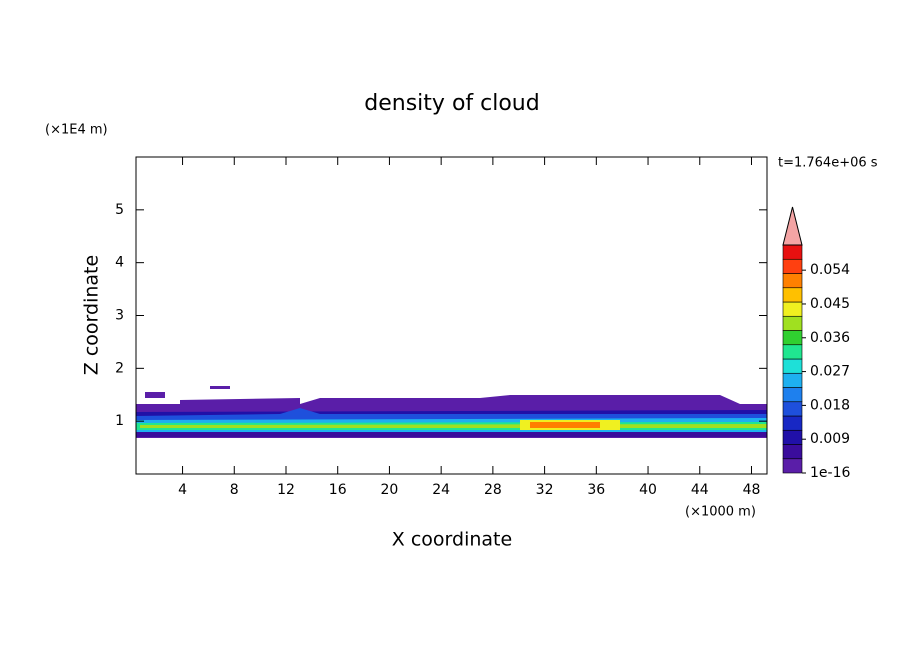 This screenshot has width=904, height=654. I want to click on y-axis-label: Z coordinate, so click(92, 315).